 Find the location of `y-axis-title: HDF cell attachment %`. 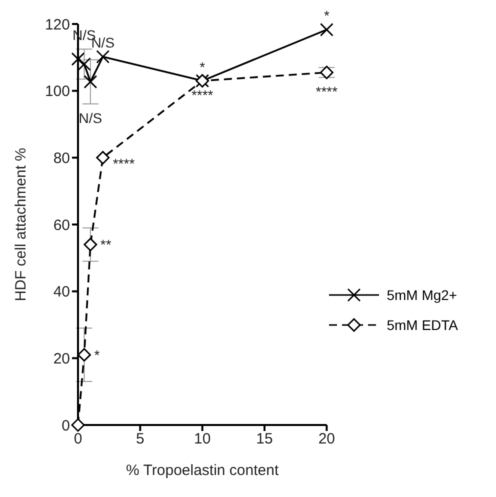

y-axis-title: HDF cell attachment % is located at coordinates (21, 225).